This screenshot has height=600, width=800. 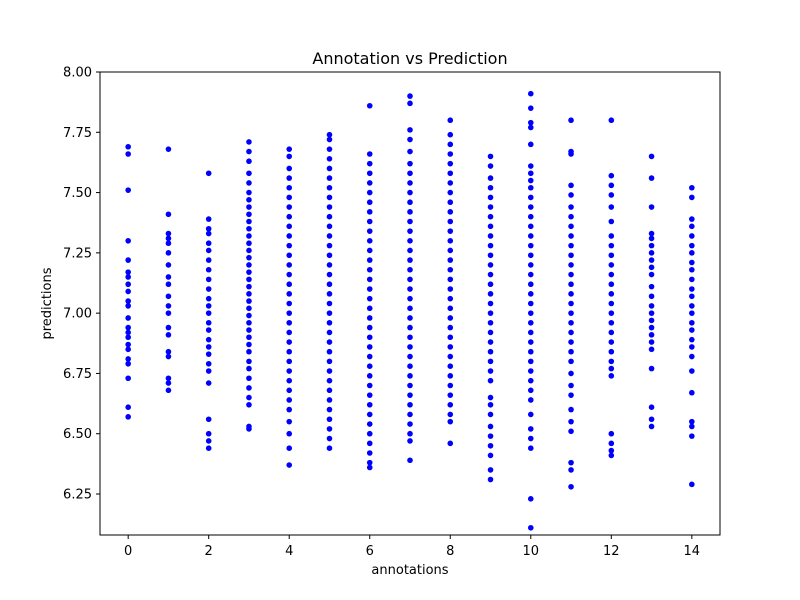 I want to click on x-tick-label: 0, so click(x=128, y=551).